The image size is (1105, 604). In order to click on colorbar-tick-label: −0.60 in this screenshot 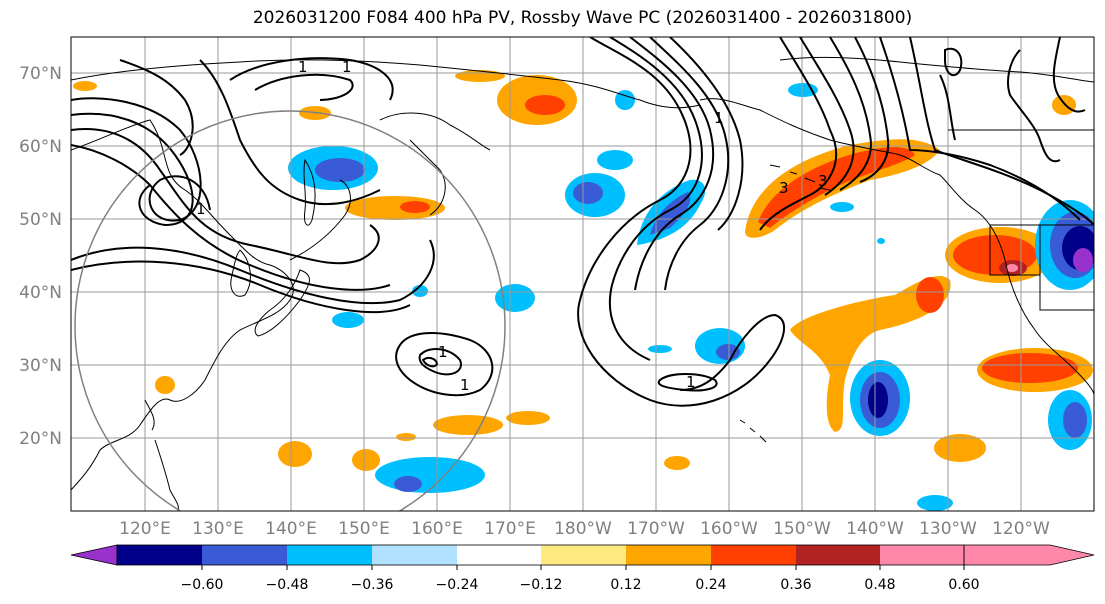, I will do `click(202, 585)`.